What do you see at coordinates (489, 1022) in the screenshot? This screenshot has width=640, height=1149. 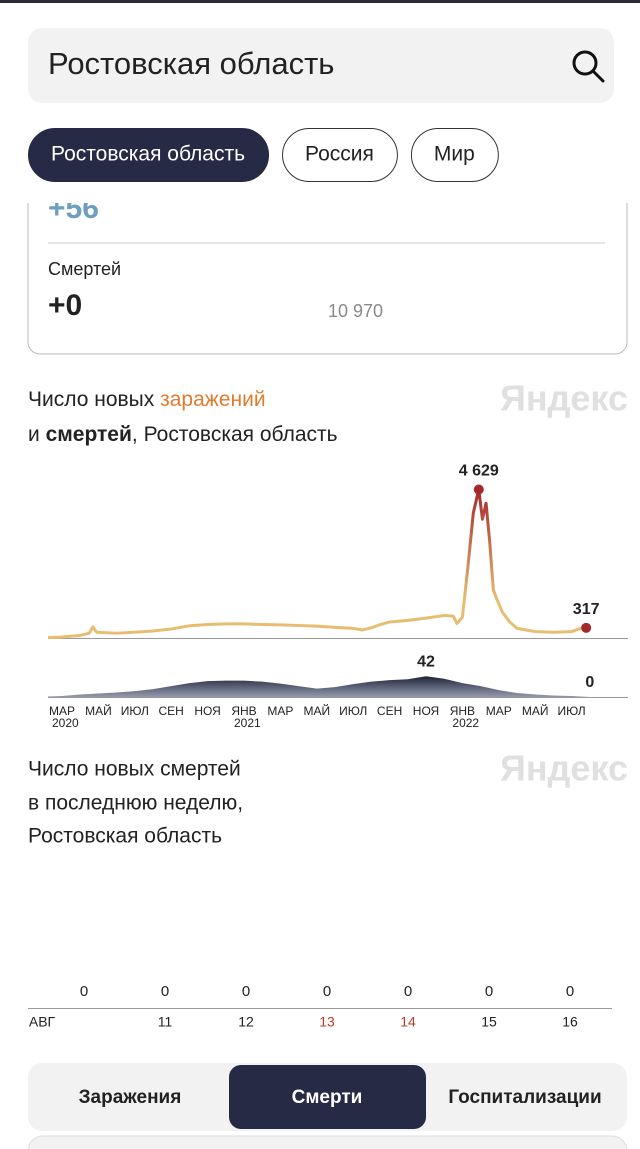 I see `x-tick-label: 15` at bounding box center [489, 1022].